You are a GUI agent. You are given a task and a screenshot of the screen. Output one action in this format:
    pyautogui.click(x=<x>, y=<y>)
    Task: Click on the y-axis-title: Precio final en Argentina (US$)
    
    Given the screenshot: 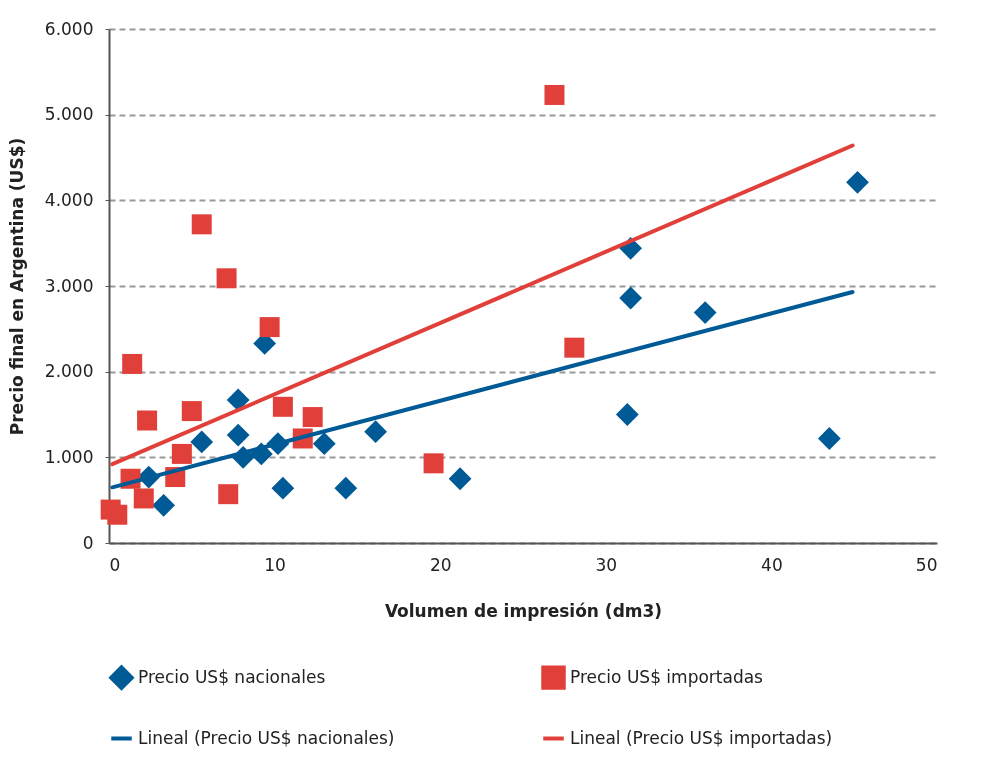 What is the action you would take?
    pyautogui.click(x=16, y=286)
    